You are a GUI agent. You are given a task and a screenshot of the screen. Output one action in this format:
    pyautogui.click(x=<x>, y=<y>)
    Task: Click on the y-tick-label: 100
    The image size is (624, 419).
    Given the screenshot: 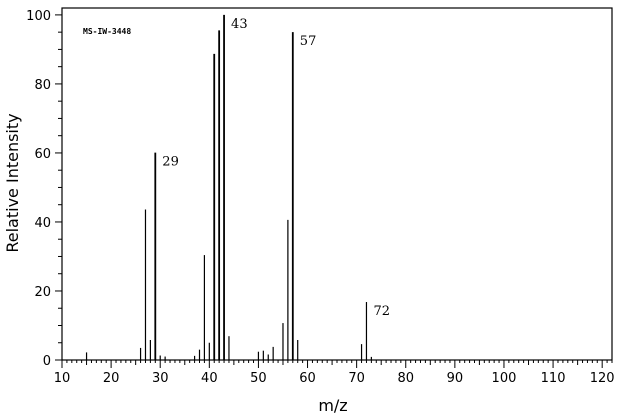 What is the action you would take?
    pyautogui.click(x=38, y=16)
    